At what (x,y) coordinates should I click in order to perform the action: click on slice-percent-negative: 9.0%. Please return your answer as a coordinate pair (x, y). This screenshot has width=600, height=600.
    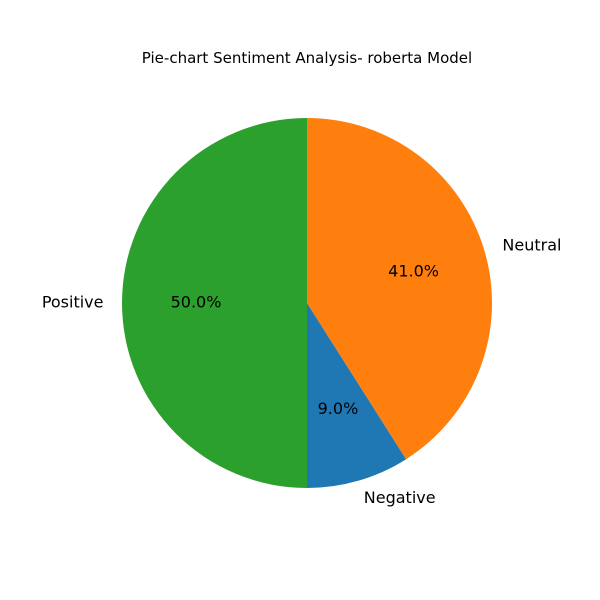
    Looking at the image, I should click on (338, 408).